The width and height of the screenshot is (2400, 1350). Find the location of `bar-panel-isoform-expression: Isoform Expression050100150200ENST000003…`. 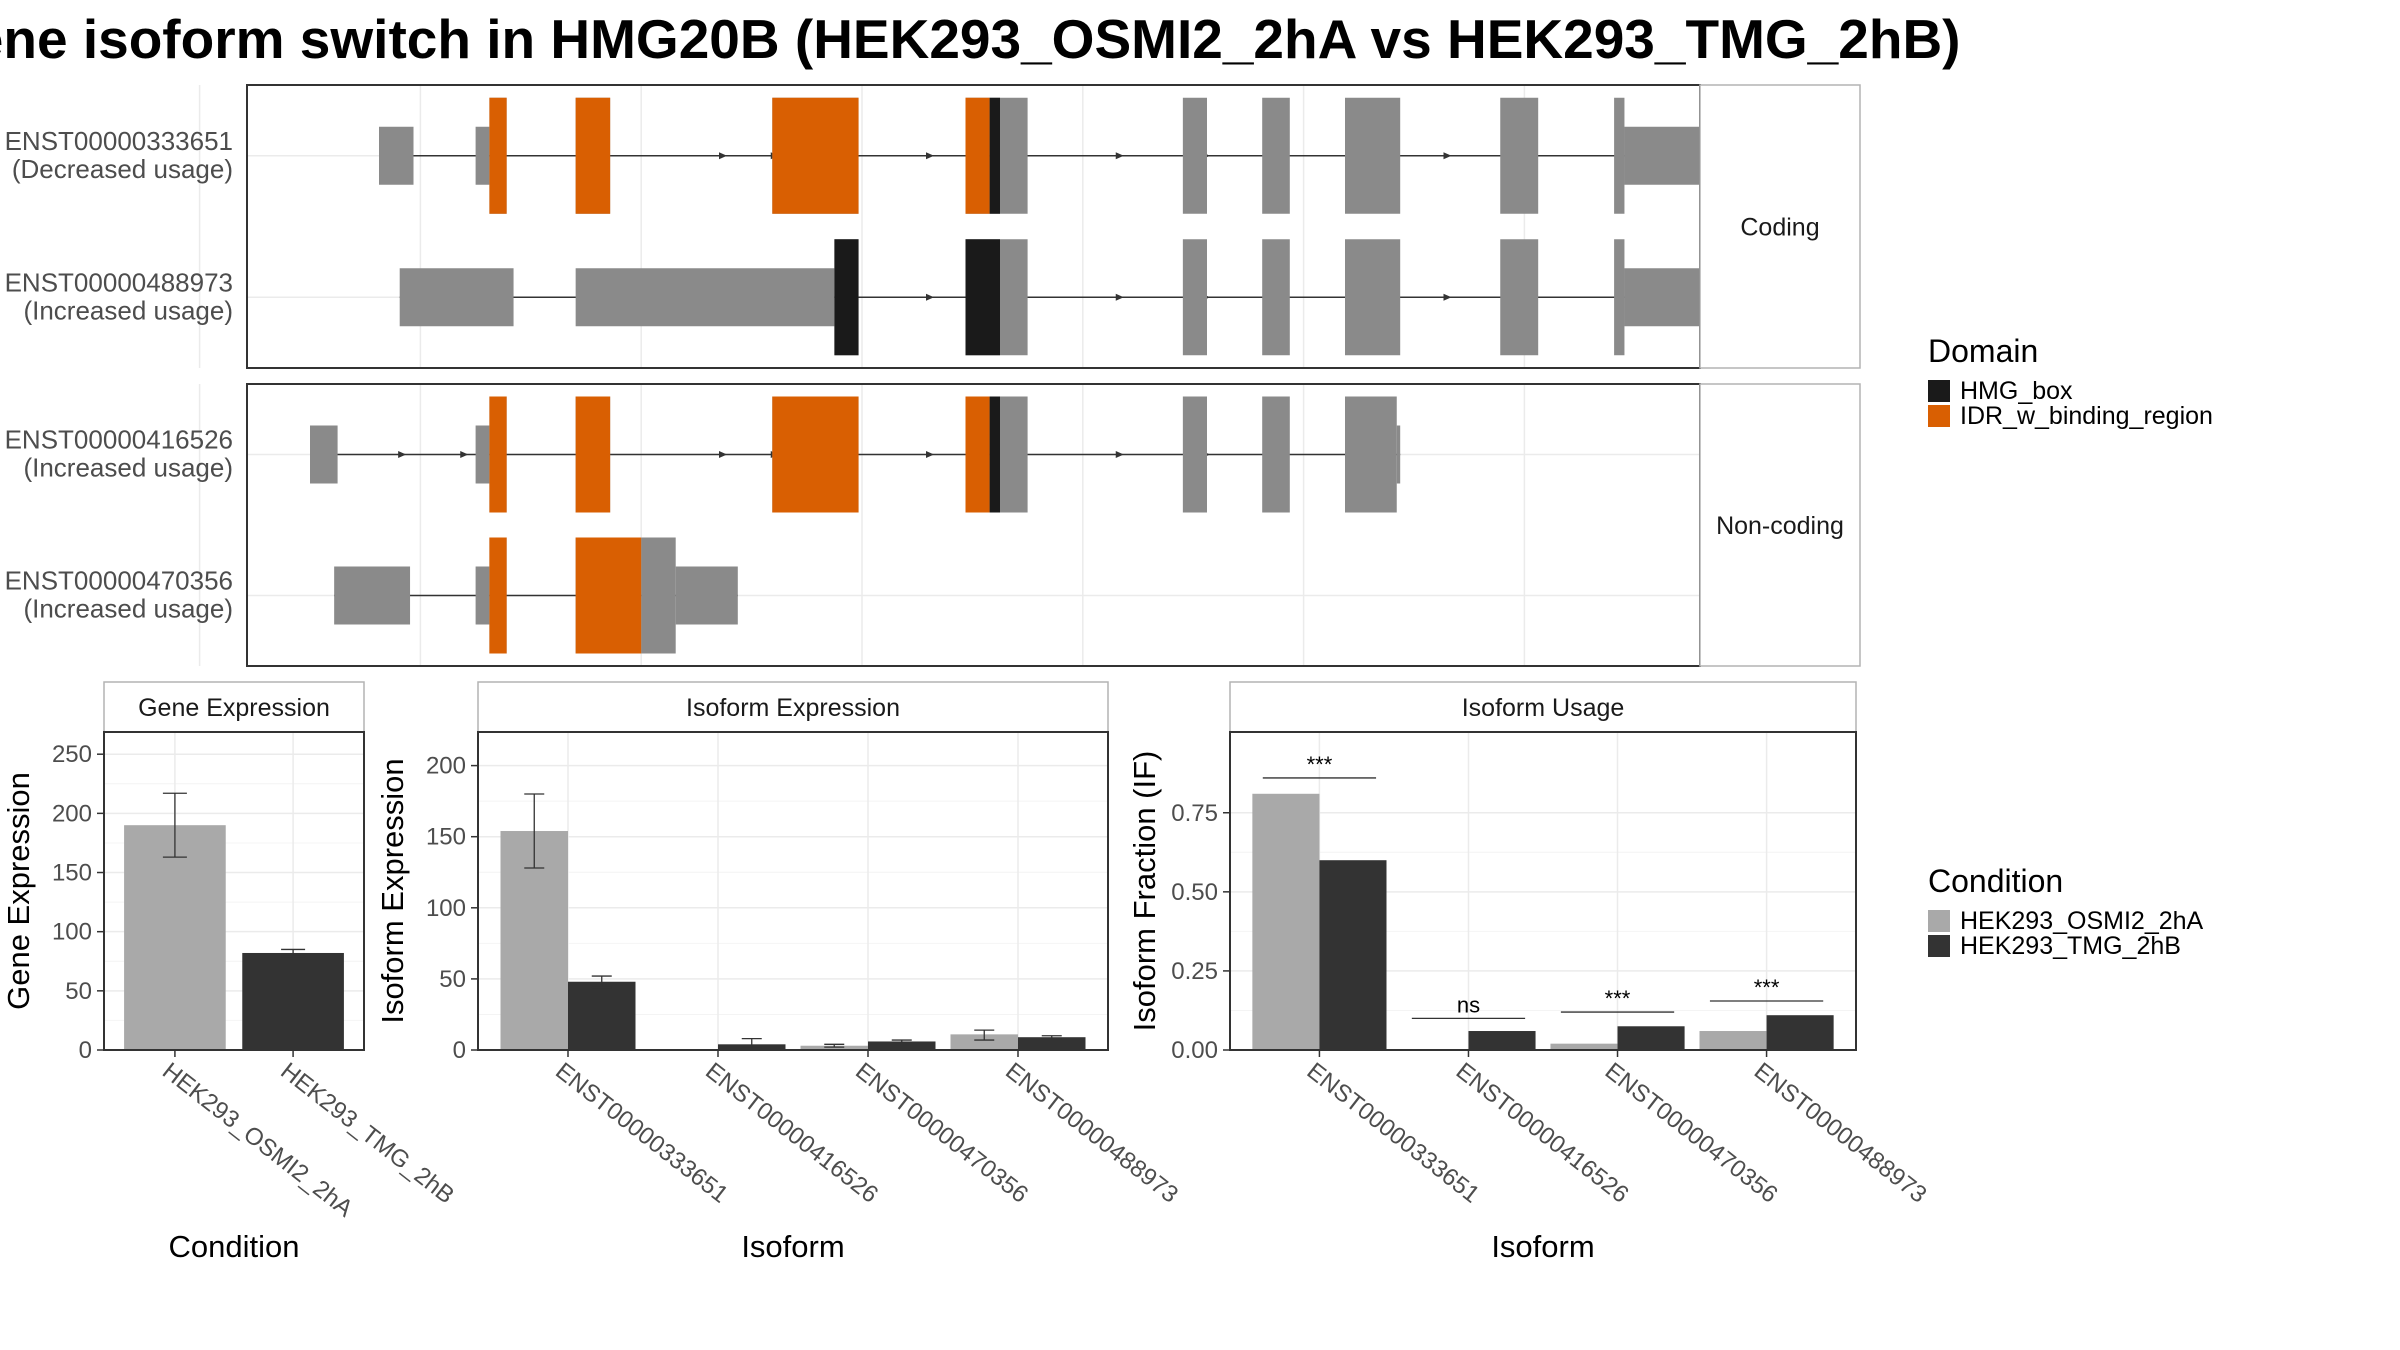

bar-panel-isoform-expression: Isoform Expression050100150200ENST000003… is located at coordinates (779, 972).